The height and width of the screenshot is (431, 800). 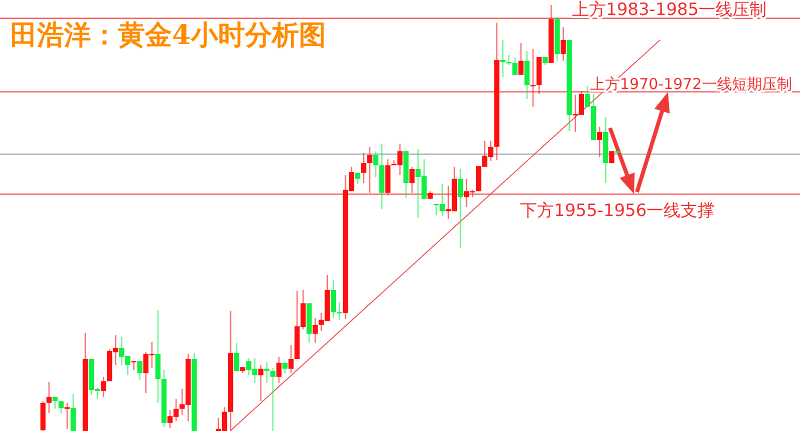 What do you see at coordinates (133, 365) in the screenshot?
I see `candlestick` at bounding box center [133, 365].